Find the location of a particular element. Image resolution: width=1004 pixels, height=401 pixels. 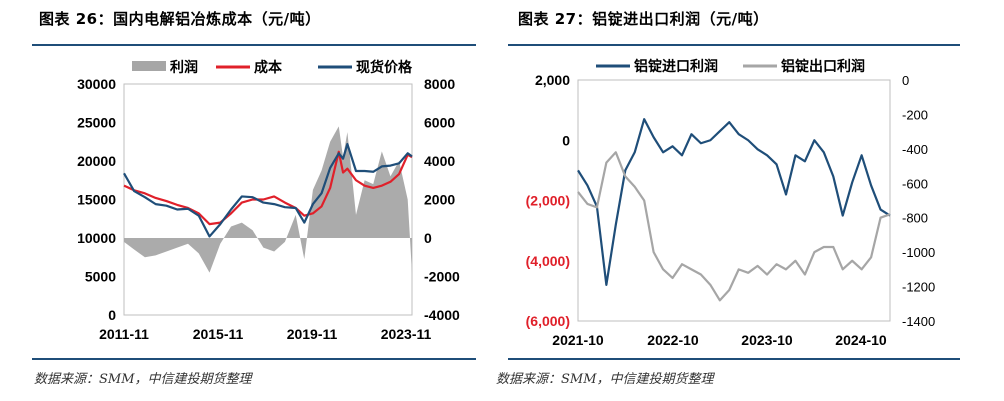

x-tick-label: 2011-11 is located at coordinates (124, 334).